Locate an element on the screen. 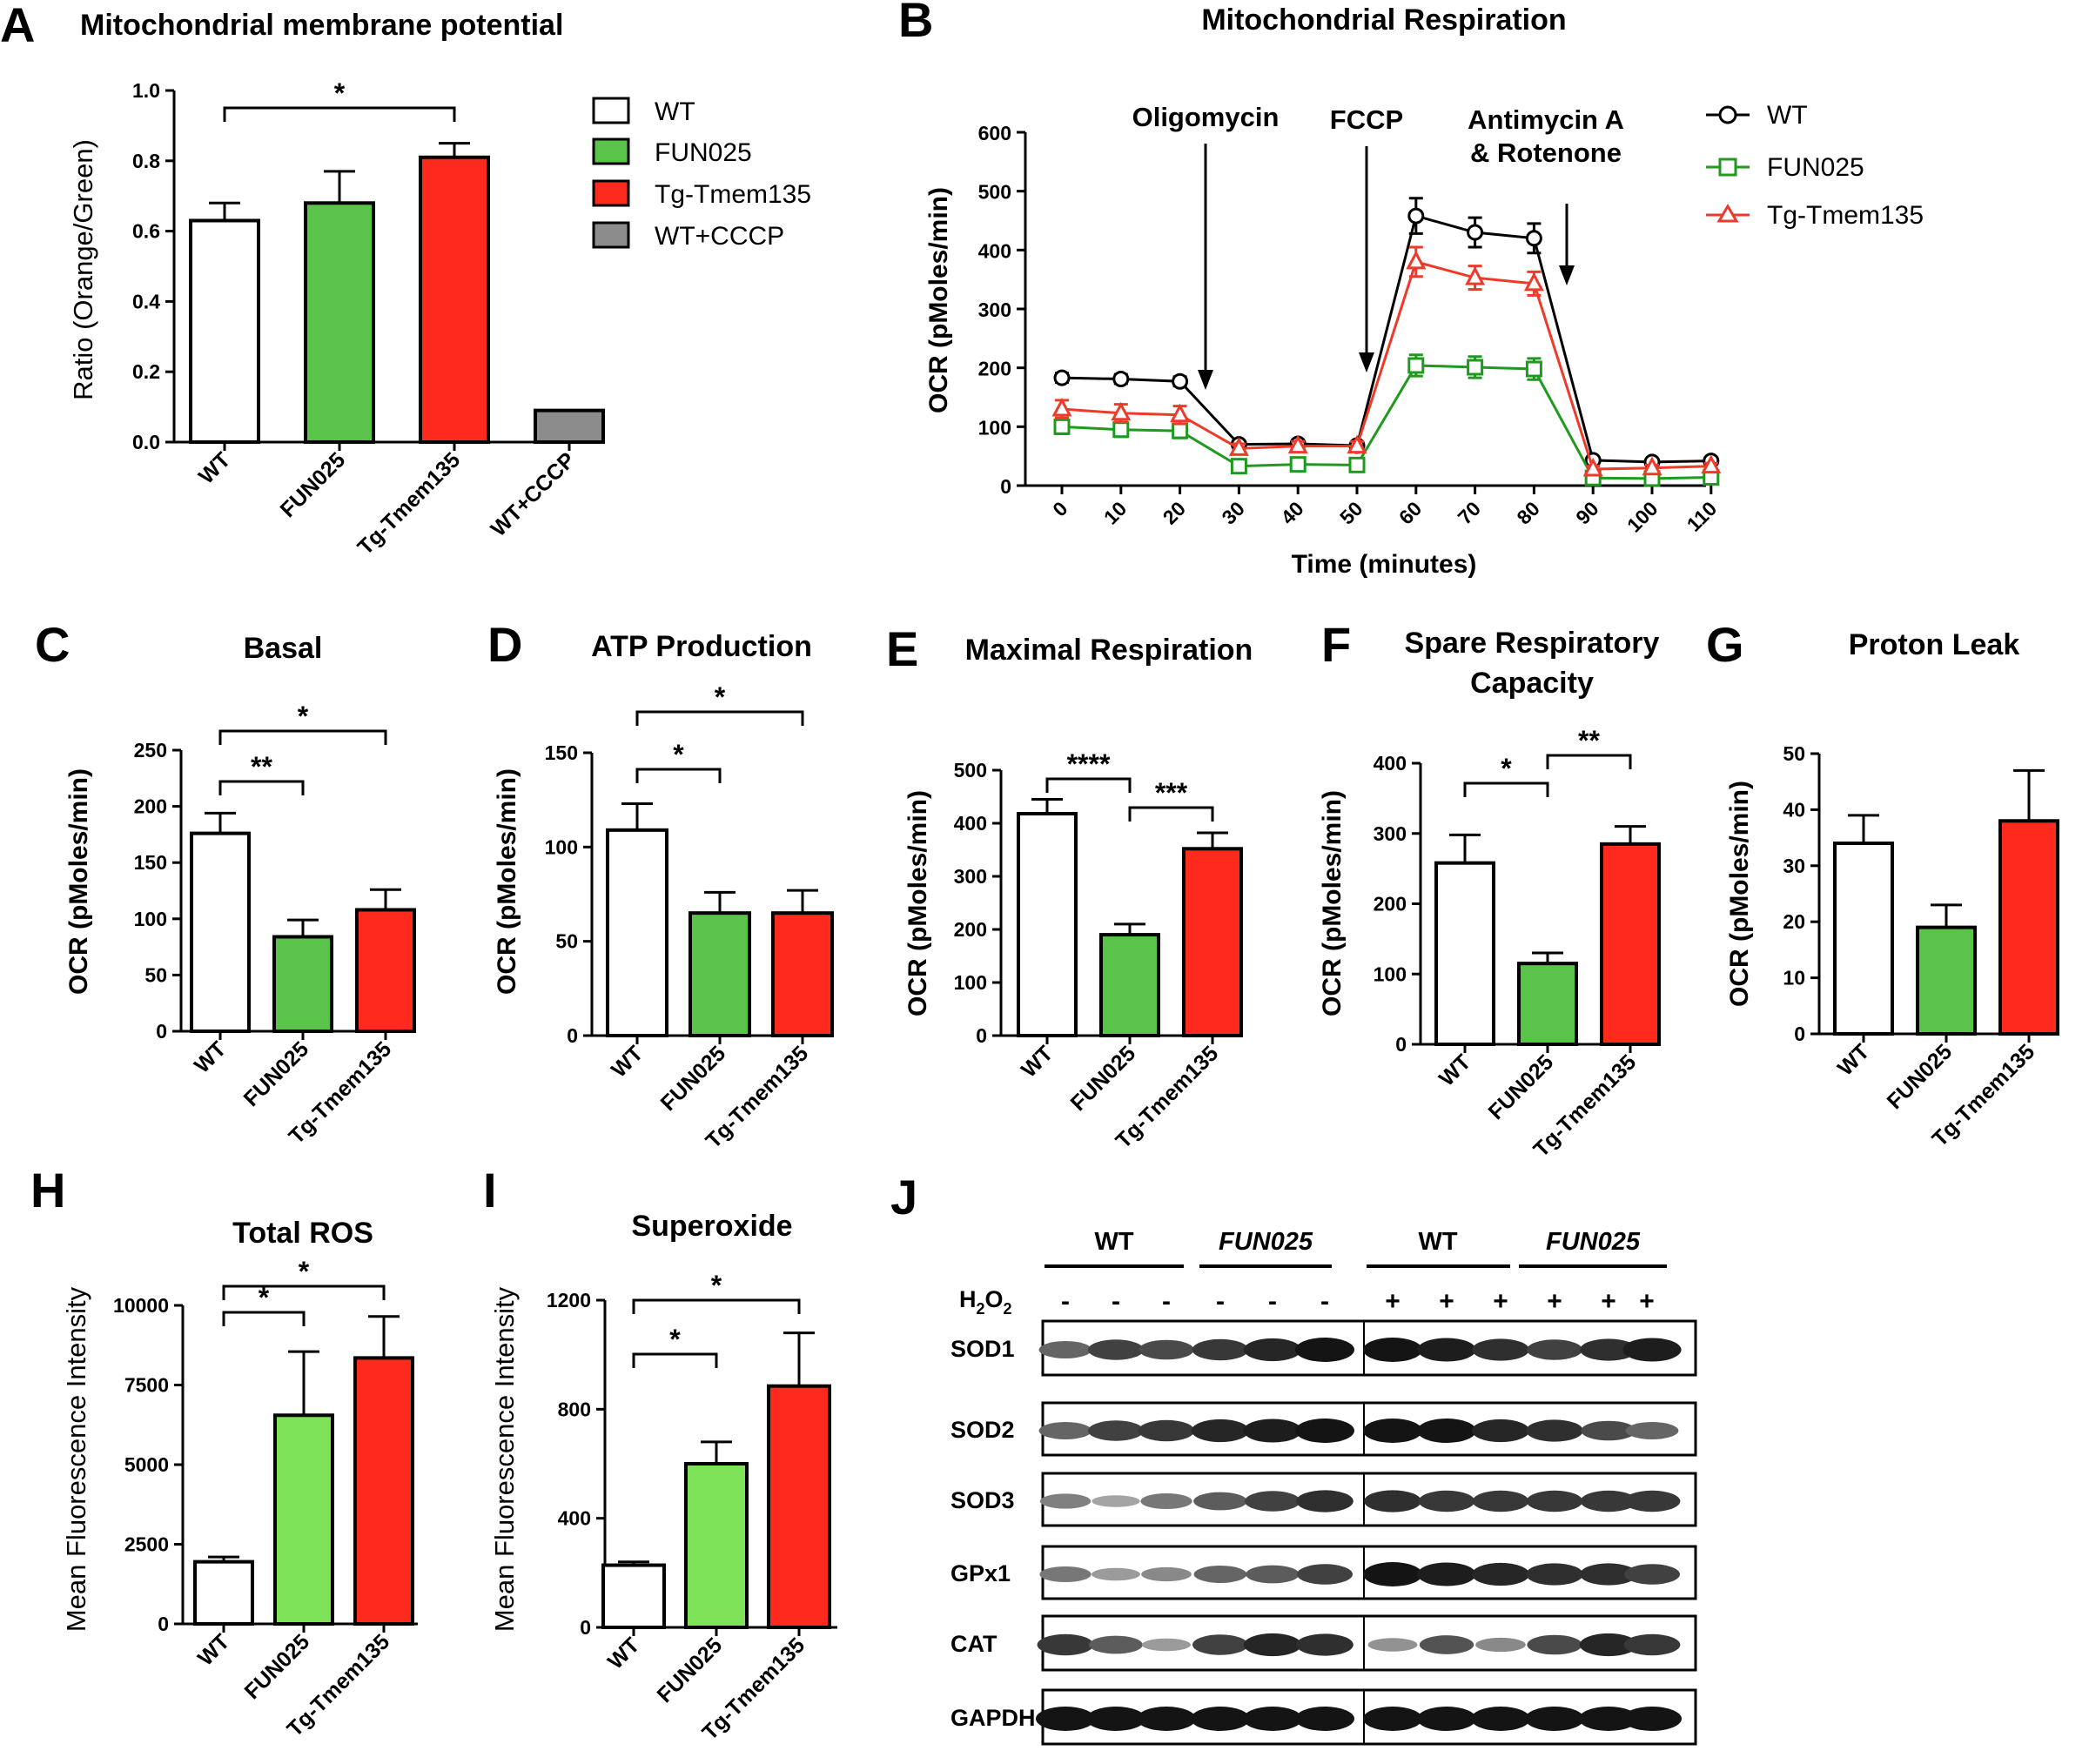  panel-g-y-tick-label: 40 is located at coordinates (1794, 810).